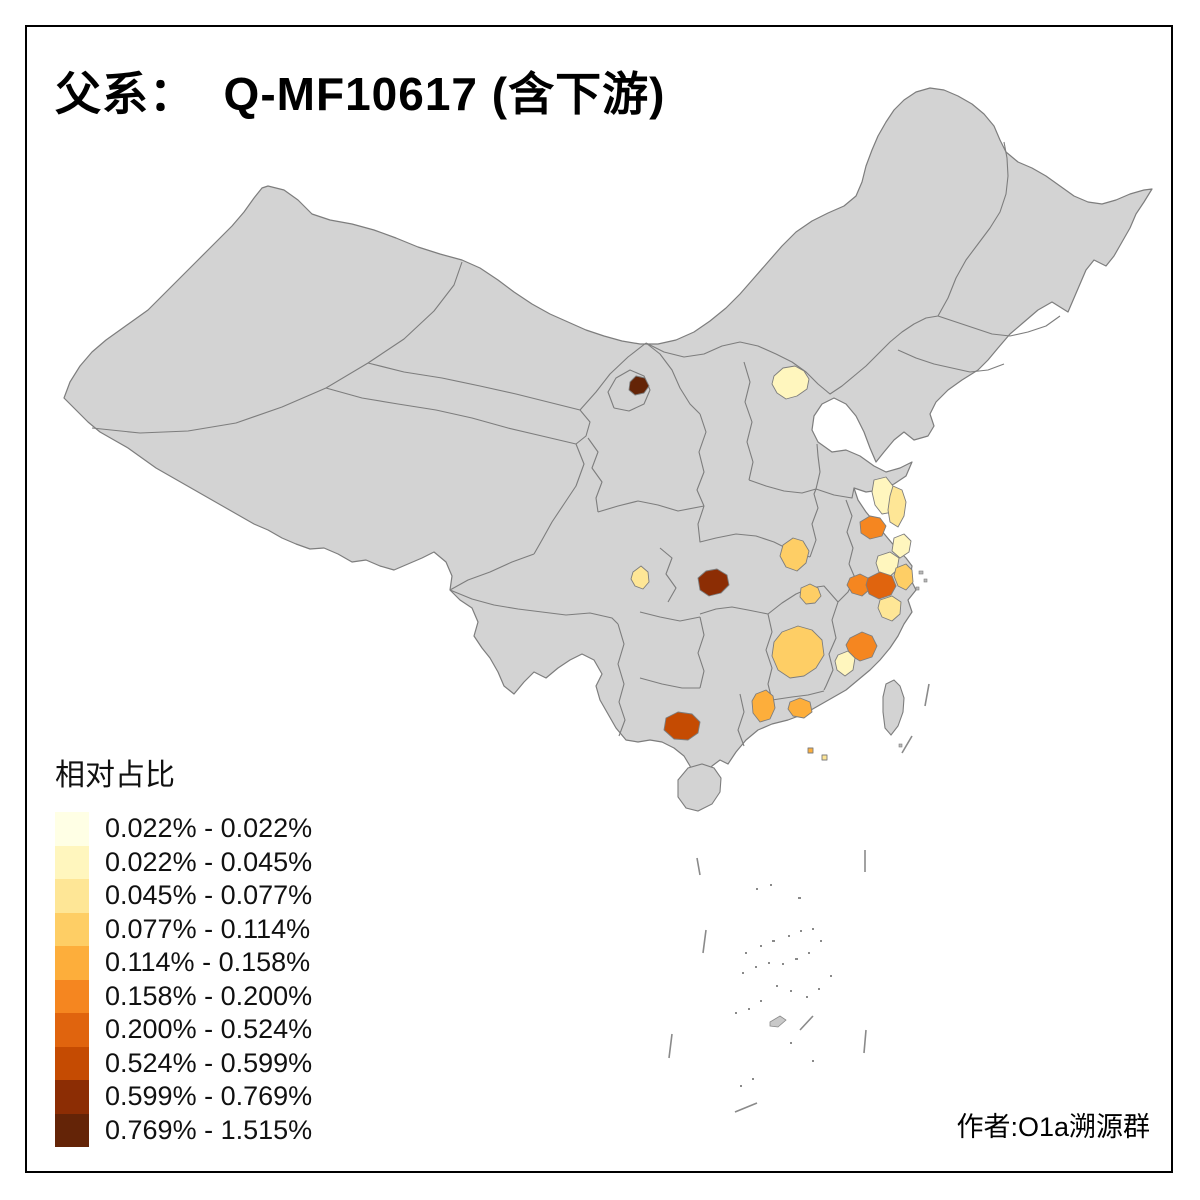 The width and height of the screenshot is (1200, 1200). What do you see at coordinates (209, 1029) in the screenshot?
I see `legend-label: 0.200% - 0.524%` at bounding box center [209, 1029].